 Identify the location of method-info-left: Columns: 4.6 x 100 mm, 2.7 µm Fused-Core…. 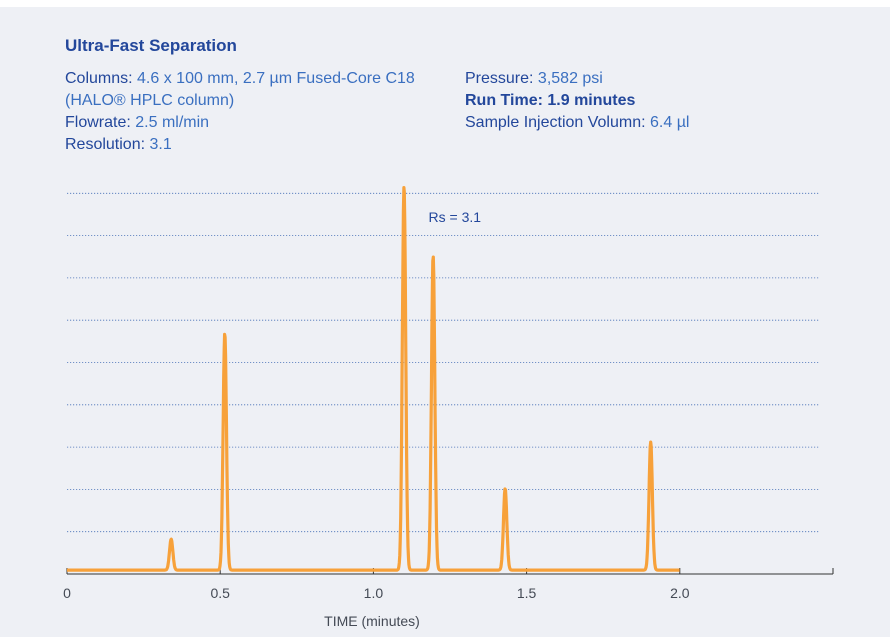
(245, 112).